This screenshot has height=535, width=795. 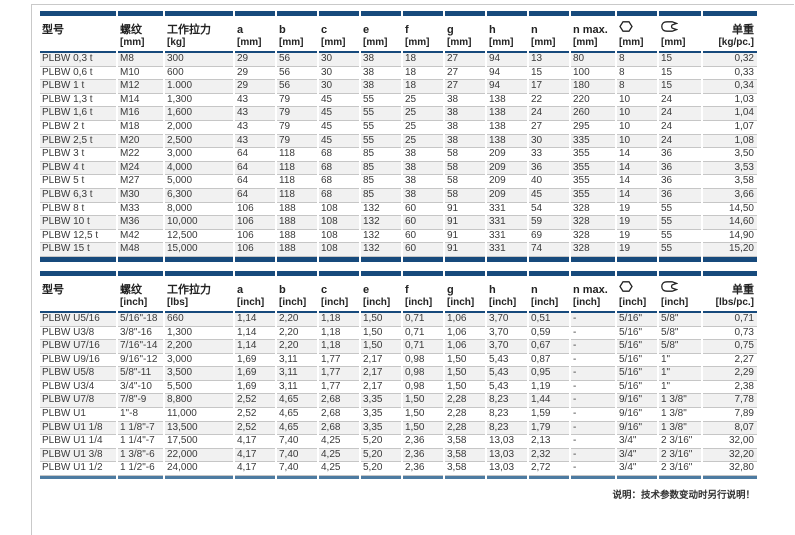 I want to click on column-header: e [mm], so click(x=381, y=32).